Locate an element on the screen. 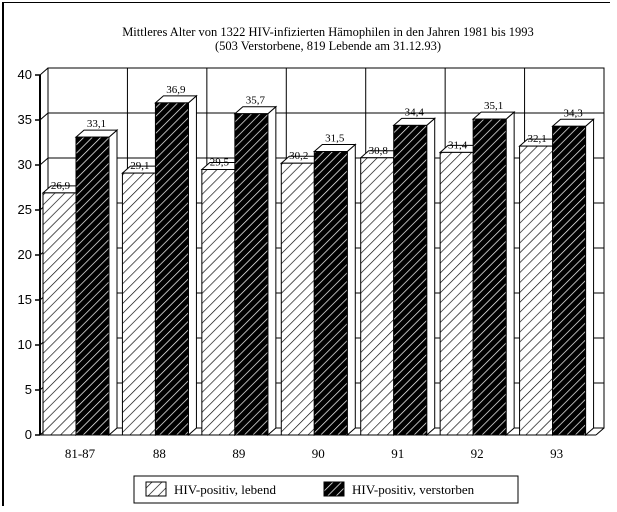 The height and width of the screenshot is (512, 617). x-tick-label: 92 is located at coordinates (477, 453).